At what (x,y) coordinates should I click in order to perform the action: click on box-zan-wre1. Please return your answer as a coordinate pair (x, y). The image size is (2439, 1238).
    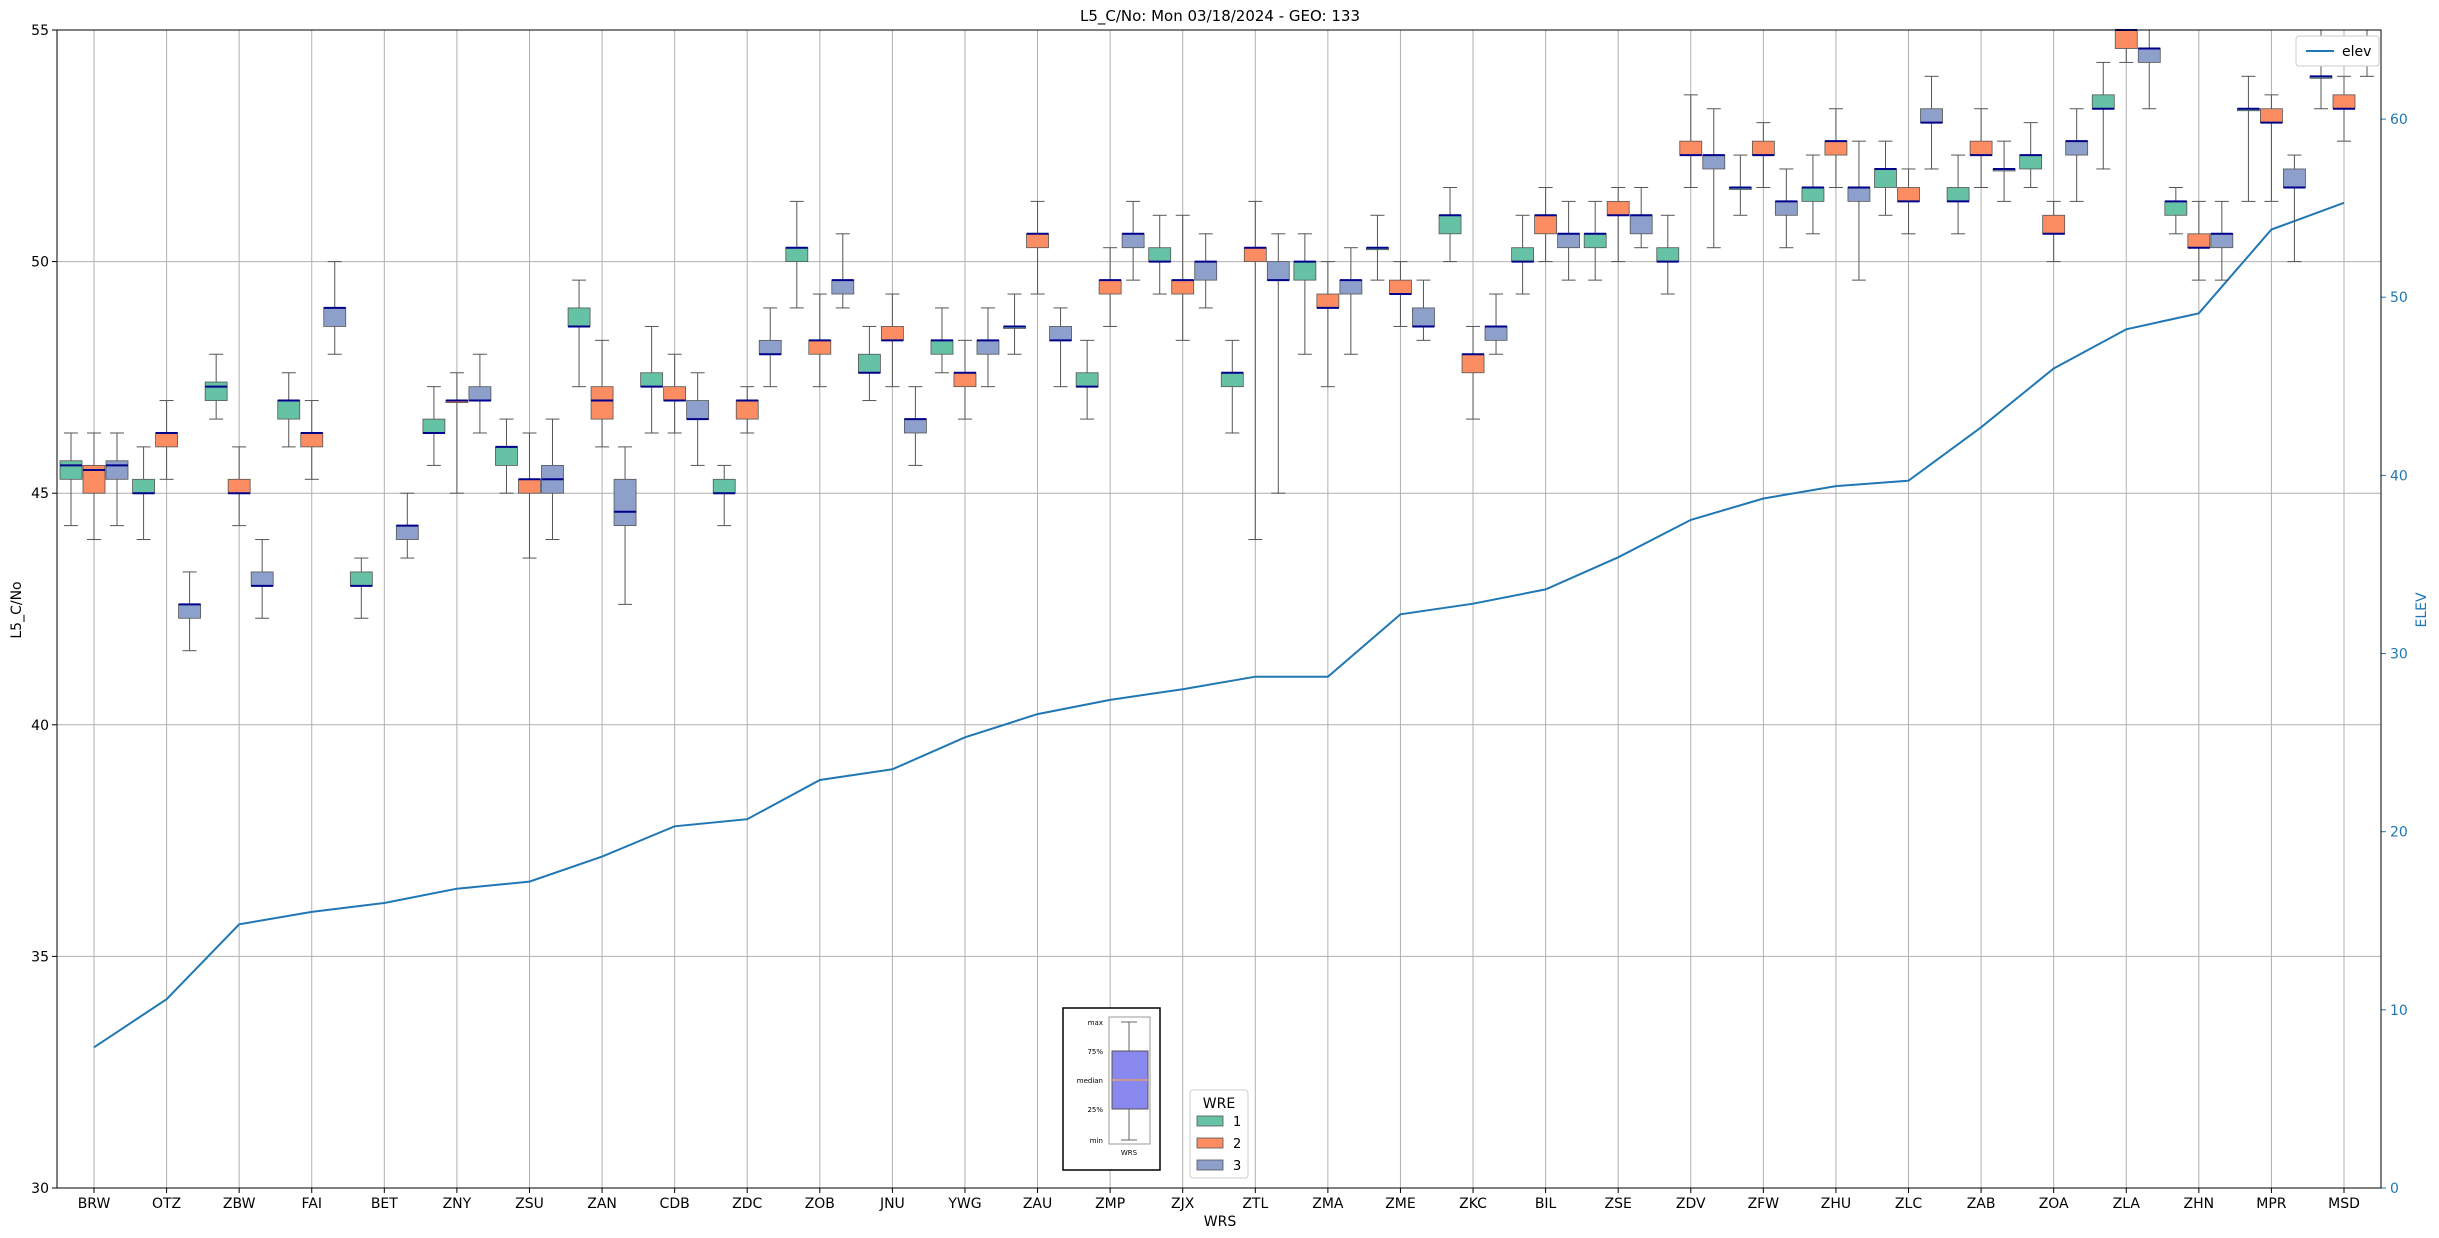
    Looking at the image, I should click on (579, 317).